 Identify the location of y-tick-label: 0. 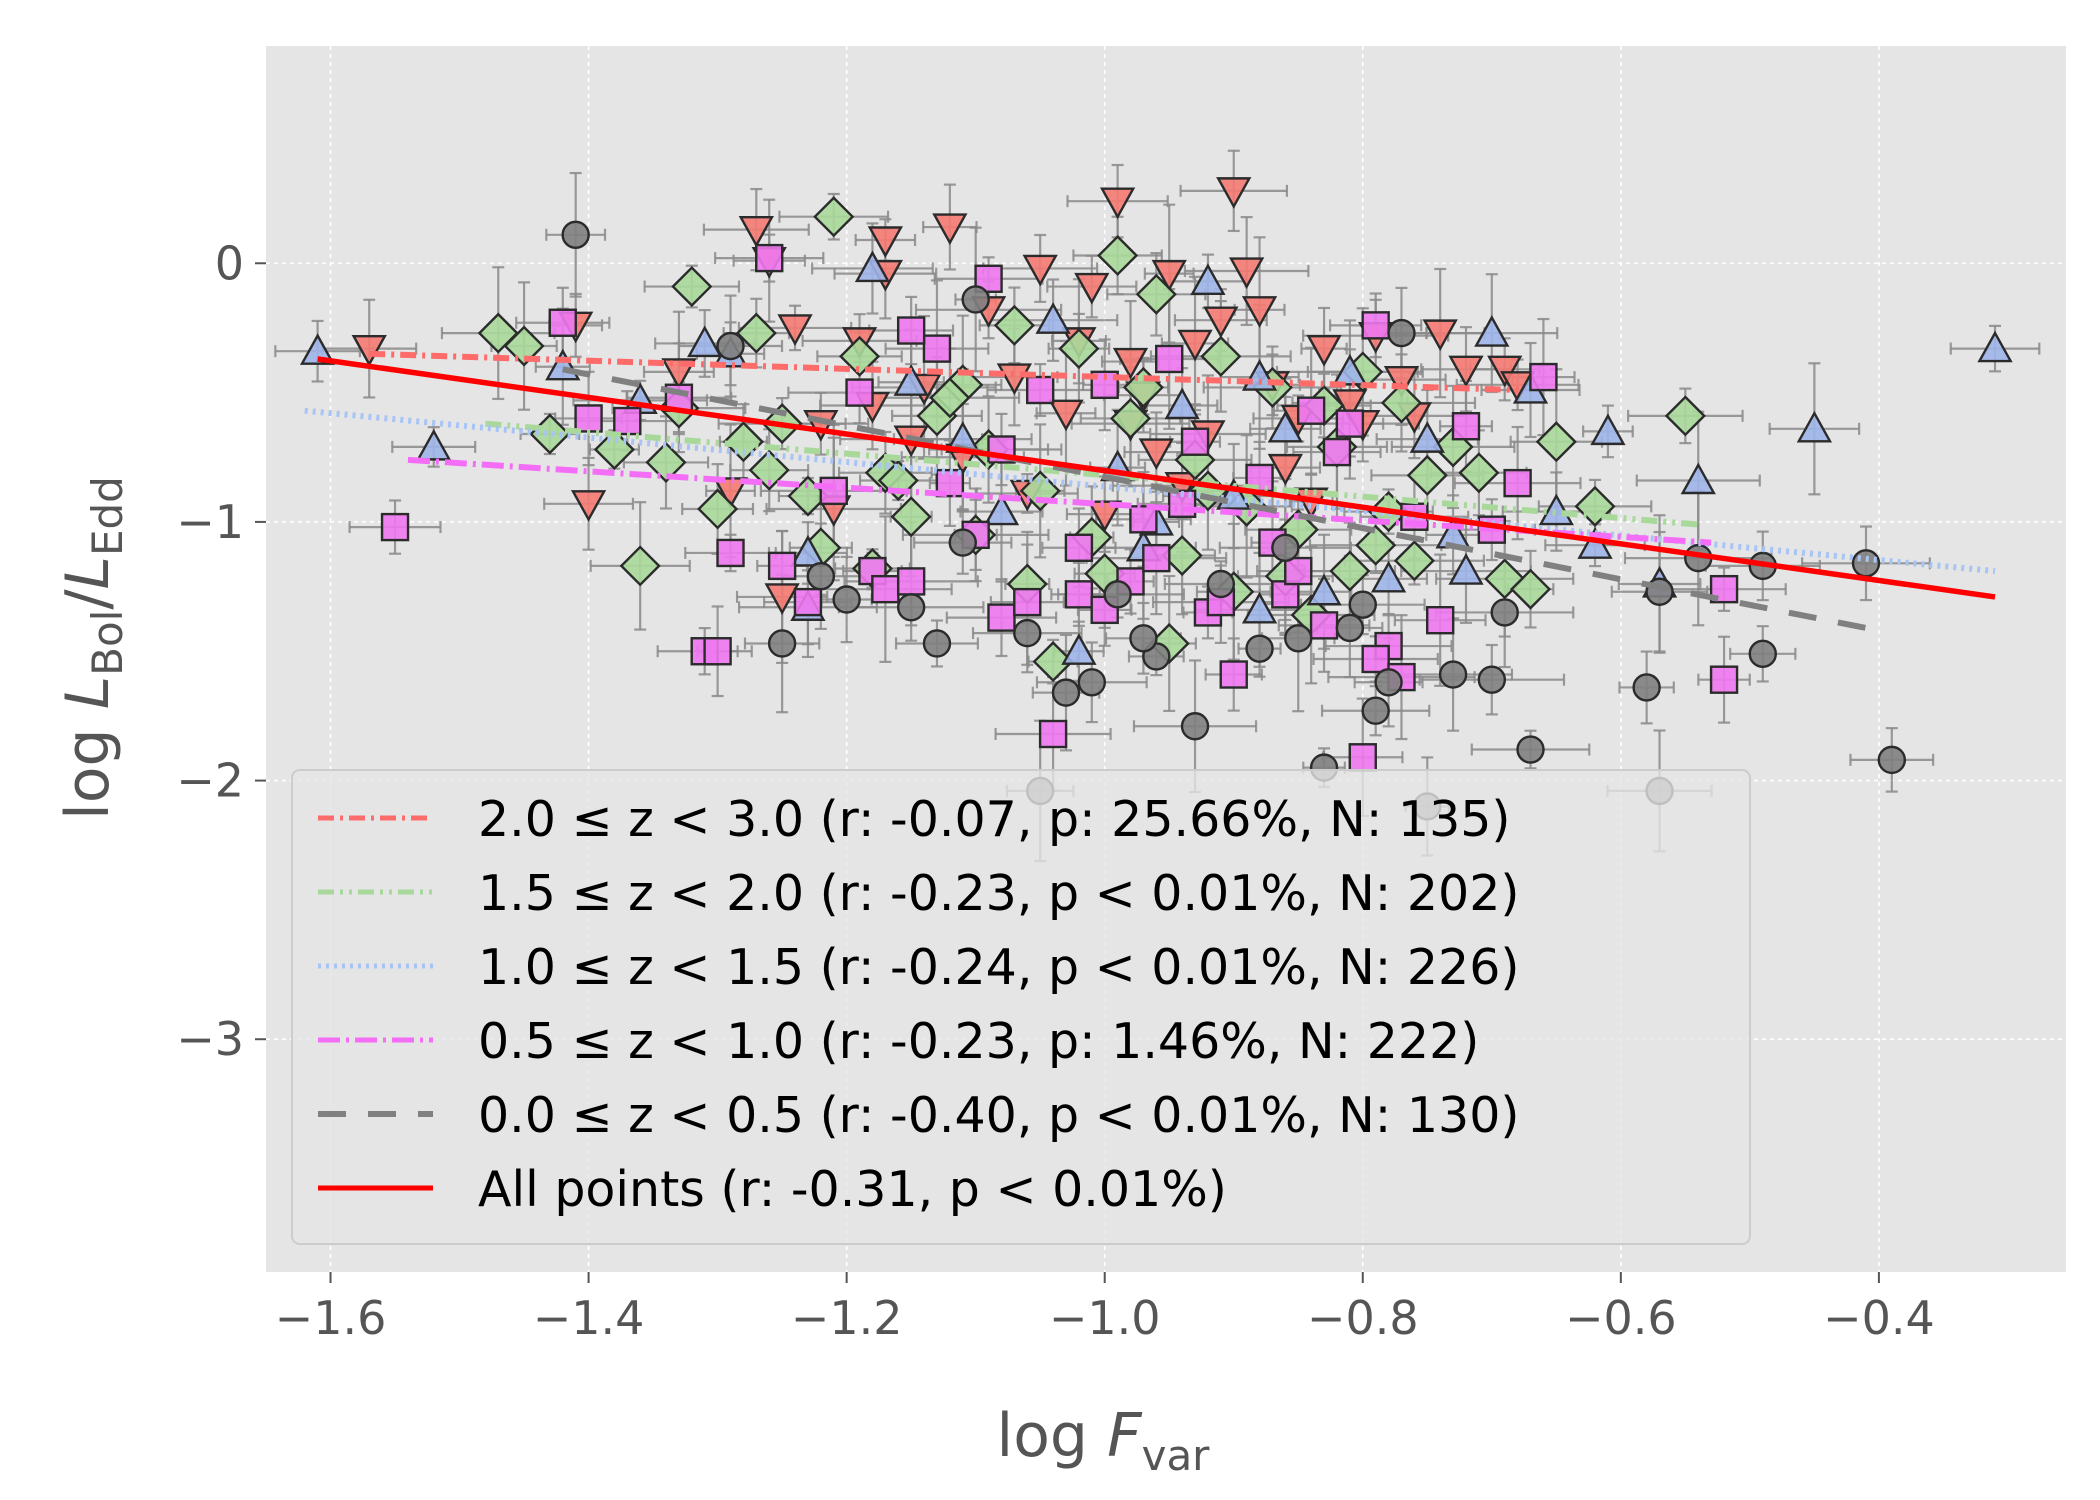
(229, 263).